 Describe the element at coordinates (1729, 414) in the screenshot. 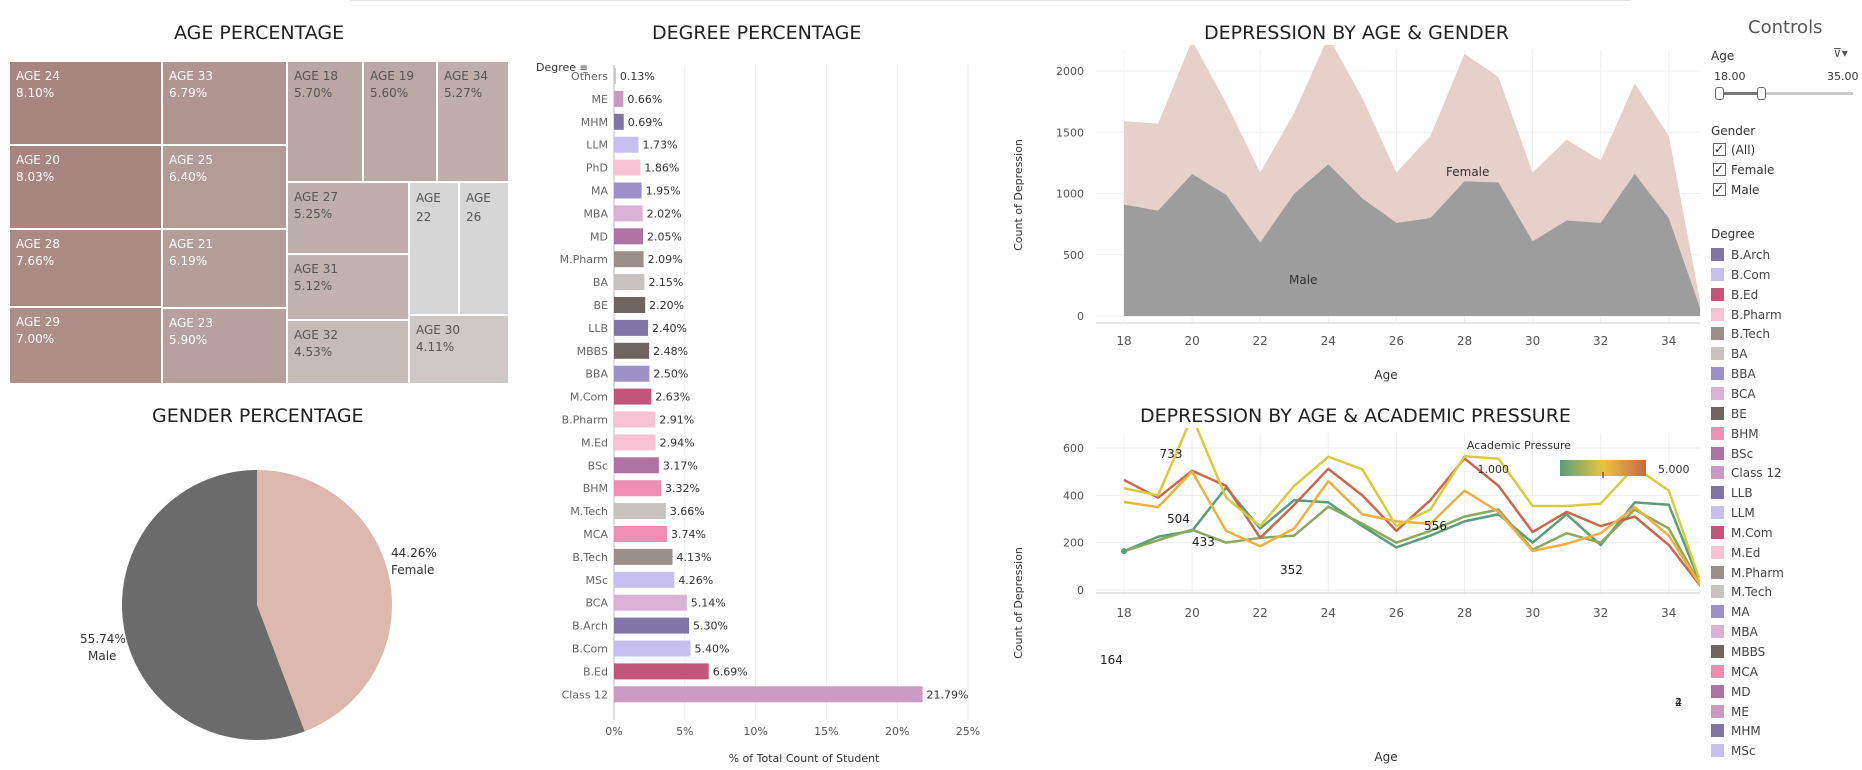

I see `degree-legend-item: BE` at that location.